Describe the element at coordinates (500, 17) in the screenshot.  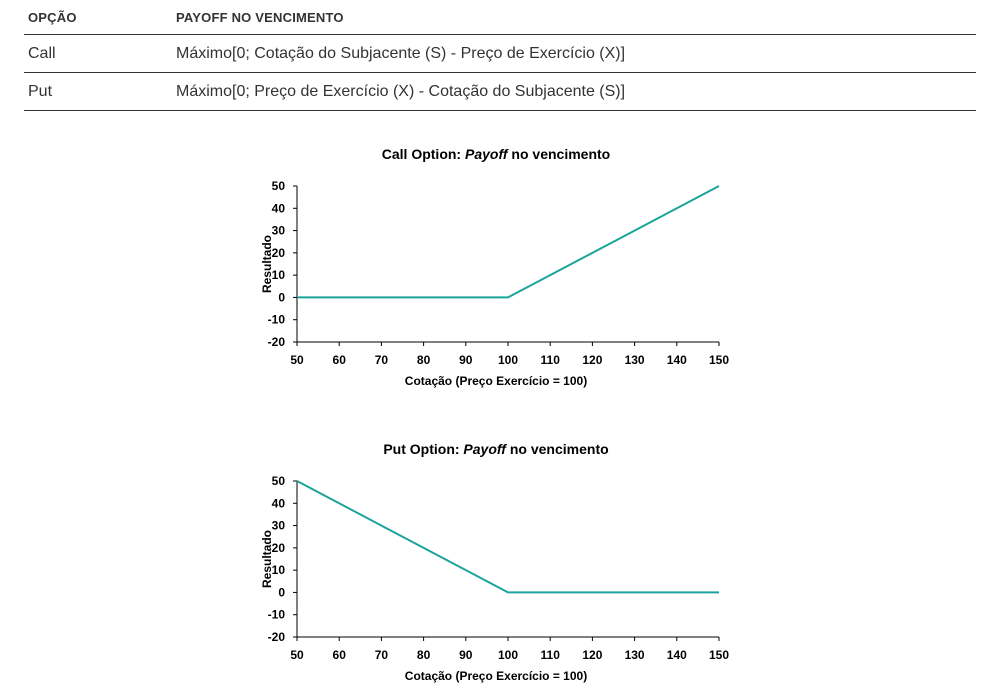
I see `table-header-row: OPÇÃO PAYOFF NO VENCIMENTO` at that location.